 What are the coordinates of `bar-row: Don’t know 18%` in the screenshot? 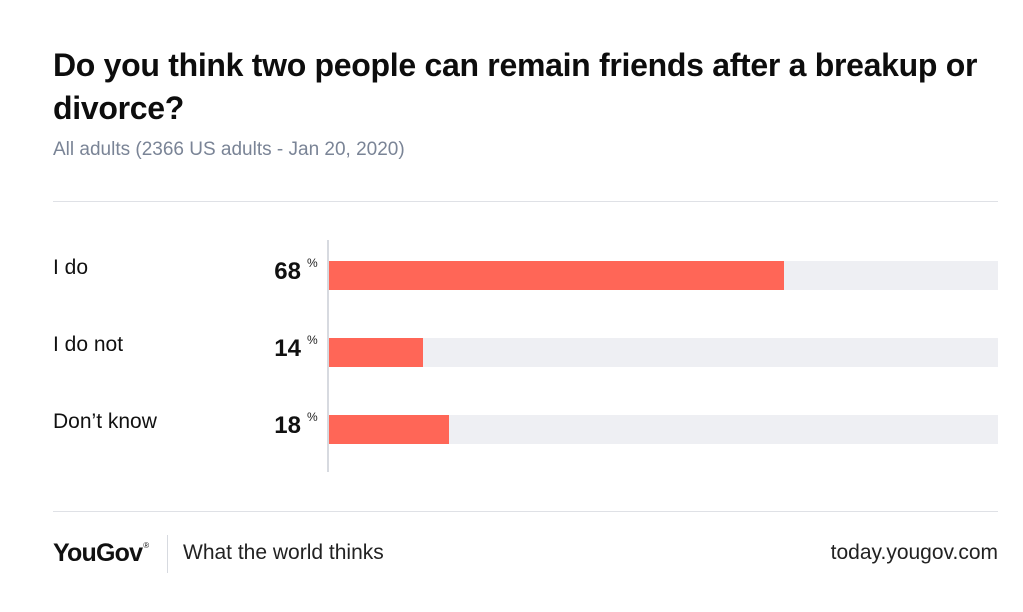 It's located at (511, 423).